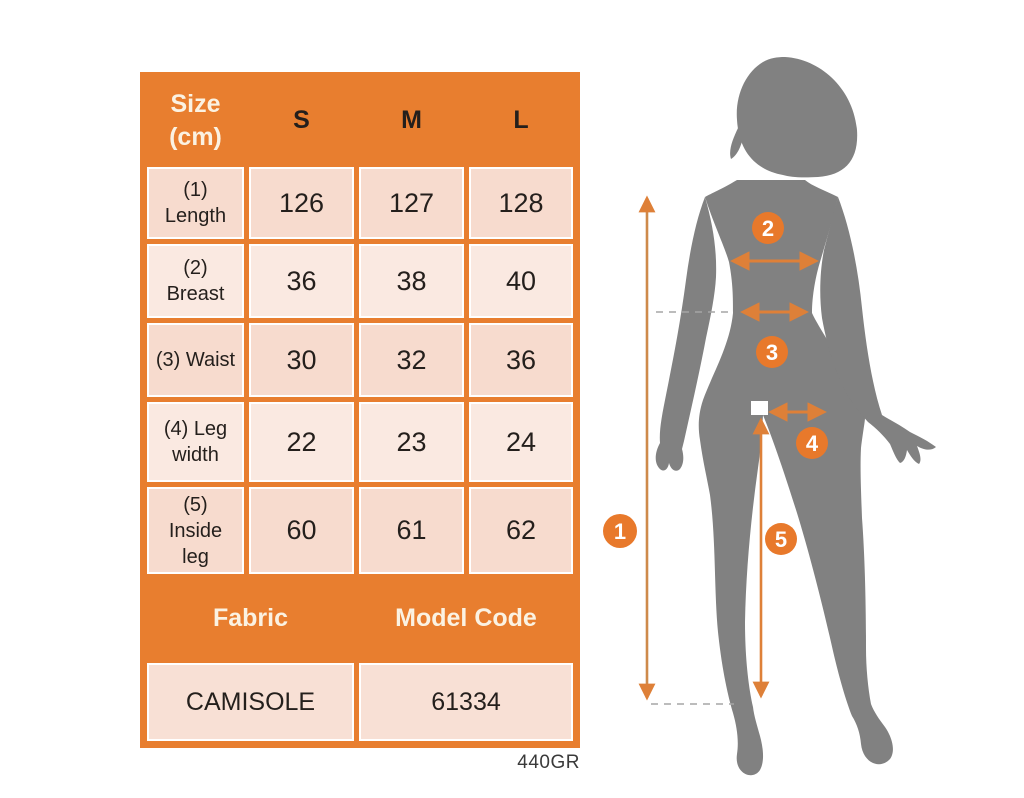  What do you see at coordinates (195, 281) in the screenshot?
I see `row-label-breast: (2) Breast` at bounding box center [195, 281].